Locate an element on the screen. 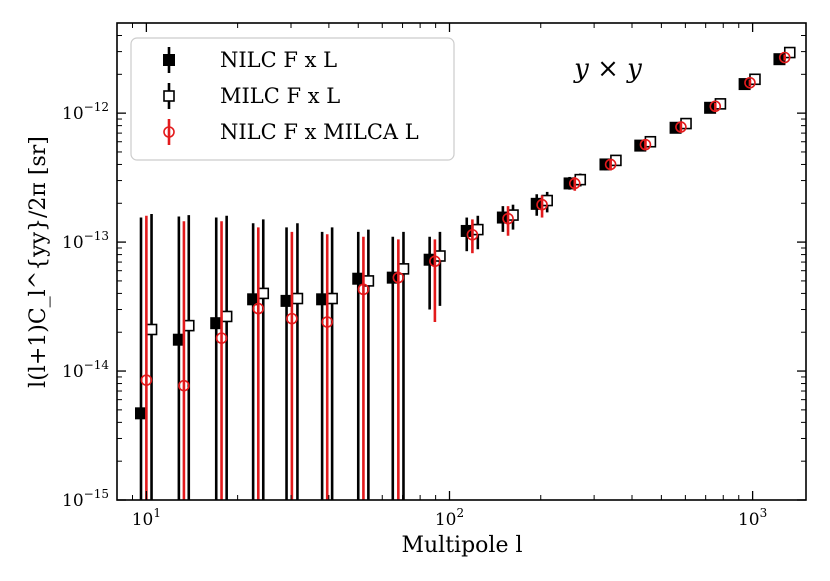 The height and width of the screenshot is (581, 830). legend-label: NILC F x L is located at coordinates (278, 60).